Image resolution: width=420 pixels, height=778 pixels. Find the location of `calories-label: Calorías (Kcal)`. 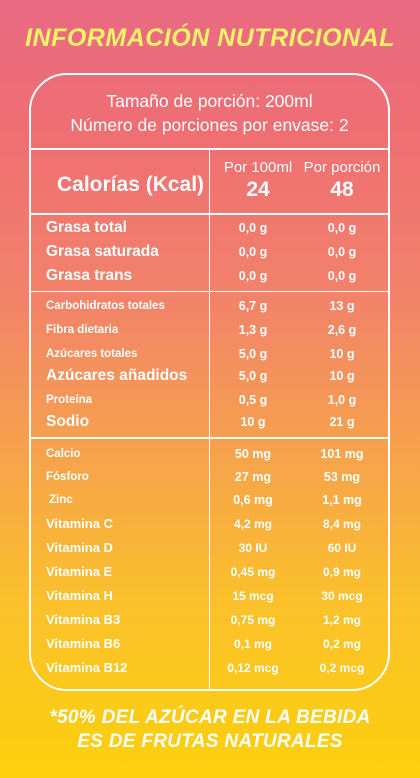

calories-label: Calorías (Kcal) is located at coordinates (131, 184).